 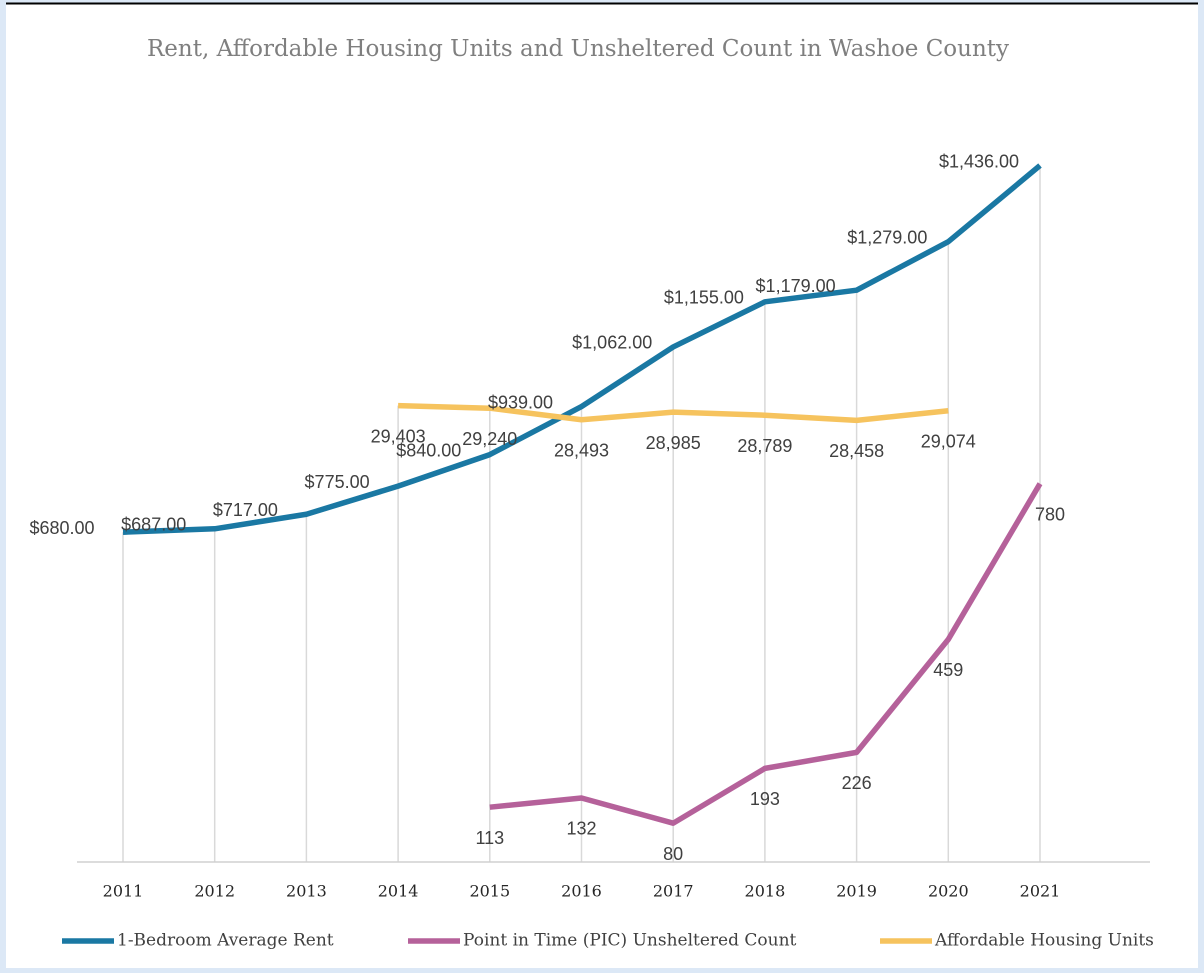 What do you see at coordinates (581, 829) in the screenshot?
I see `data-label: 132` at bounding box center [581, 829].